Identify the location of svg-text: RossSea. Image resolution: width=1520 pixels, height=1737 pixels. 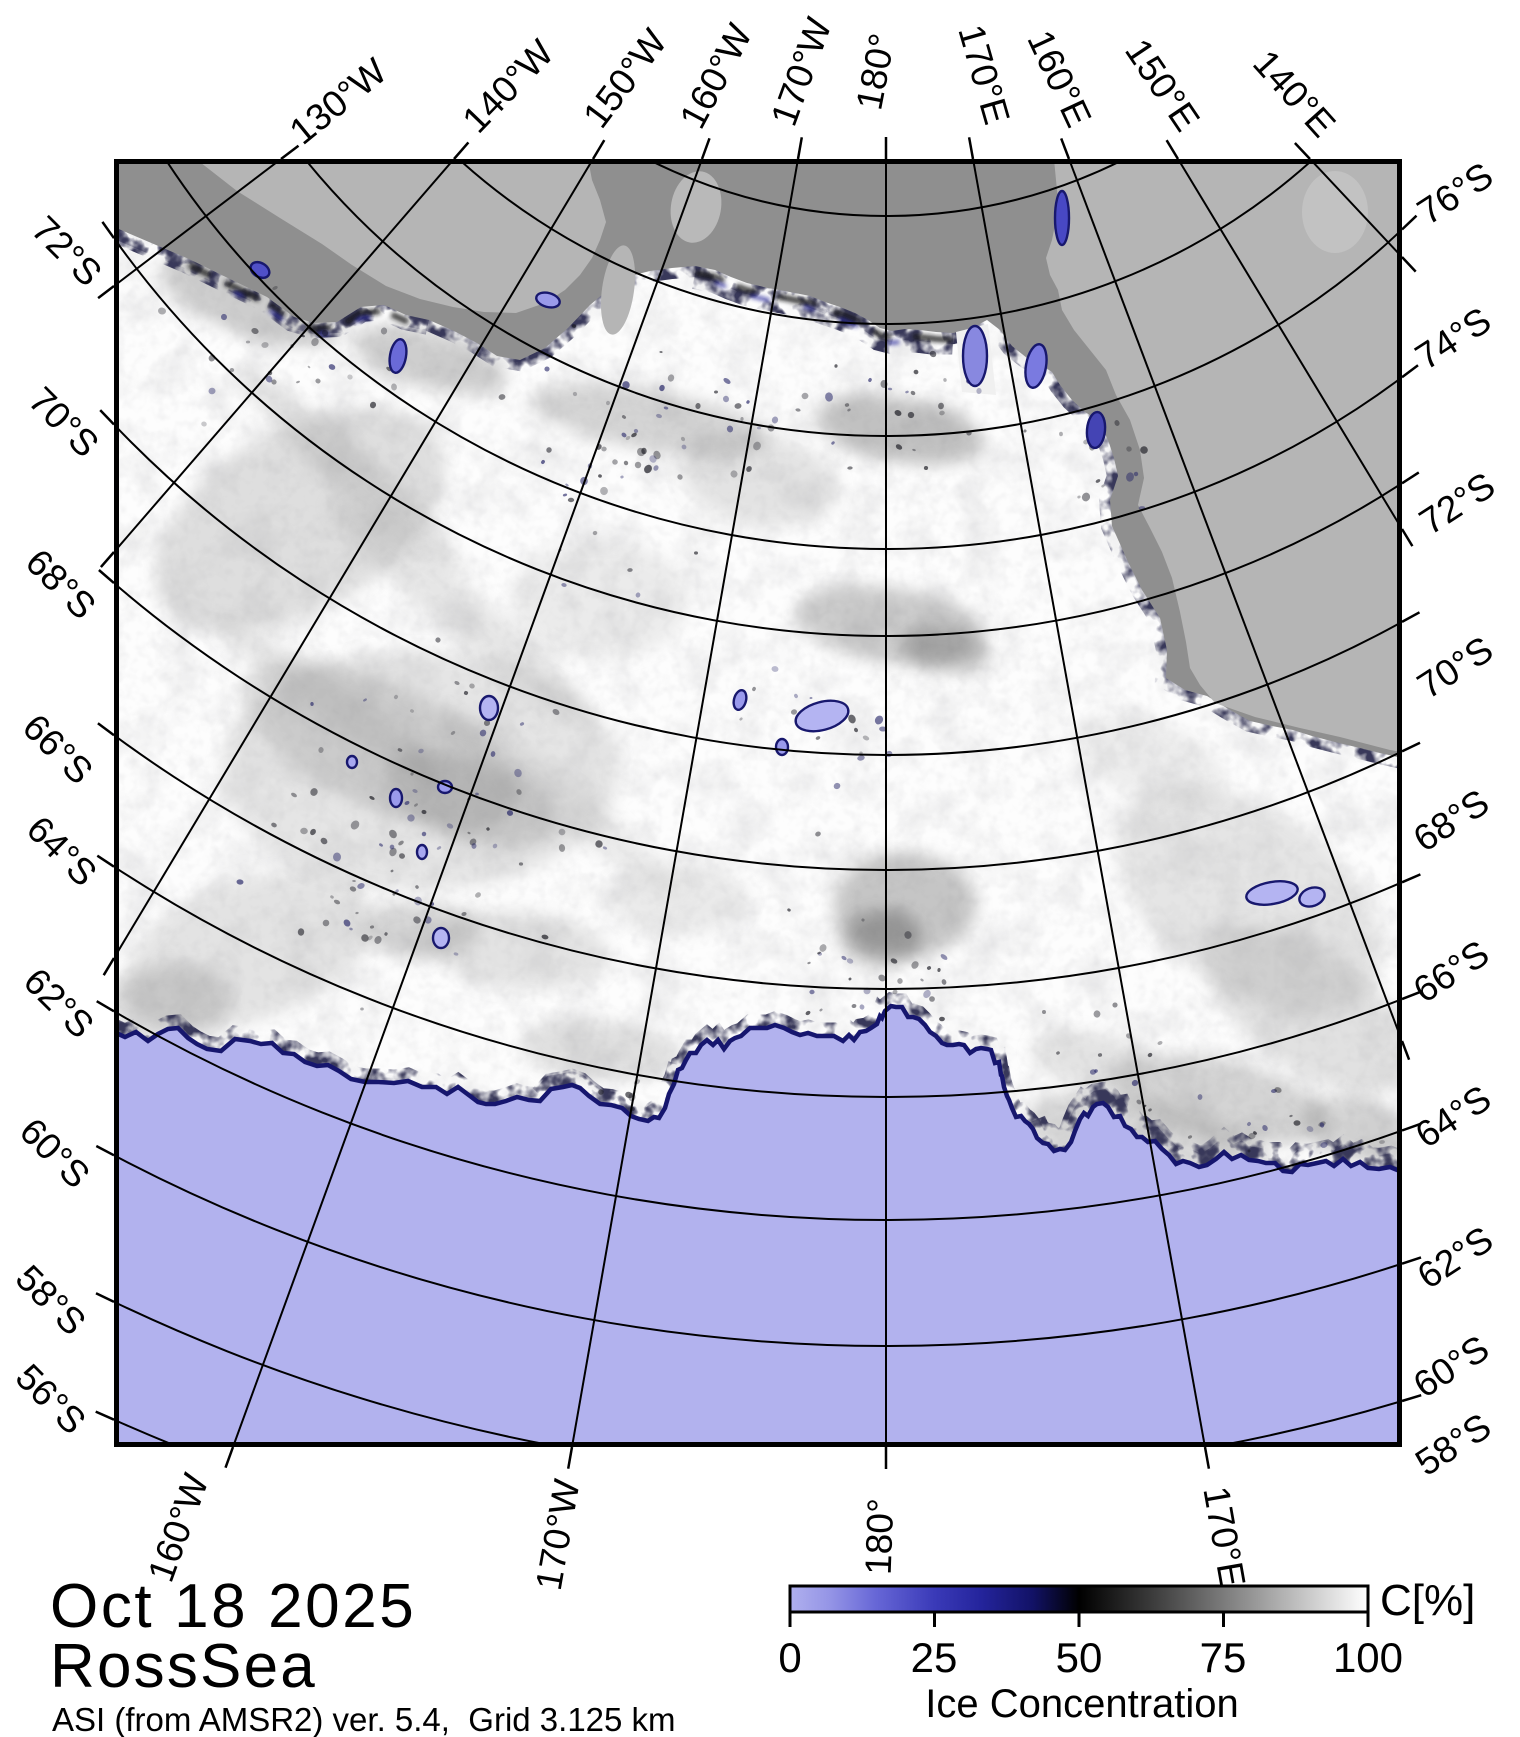
(183, 1666).